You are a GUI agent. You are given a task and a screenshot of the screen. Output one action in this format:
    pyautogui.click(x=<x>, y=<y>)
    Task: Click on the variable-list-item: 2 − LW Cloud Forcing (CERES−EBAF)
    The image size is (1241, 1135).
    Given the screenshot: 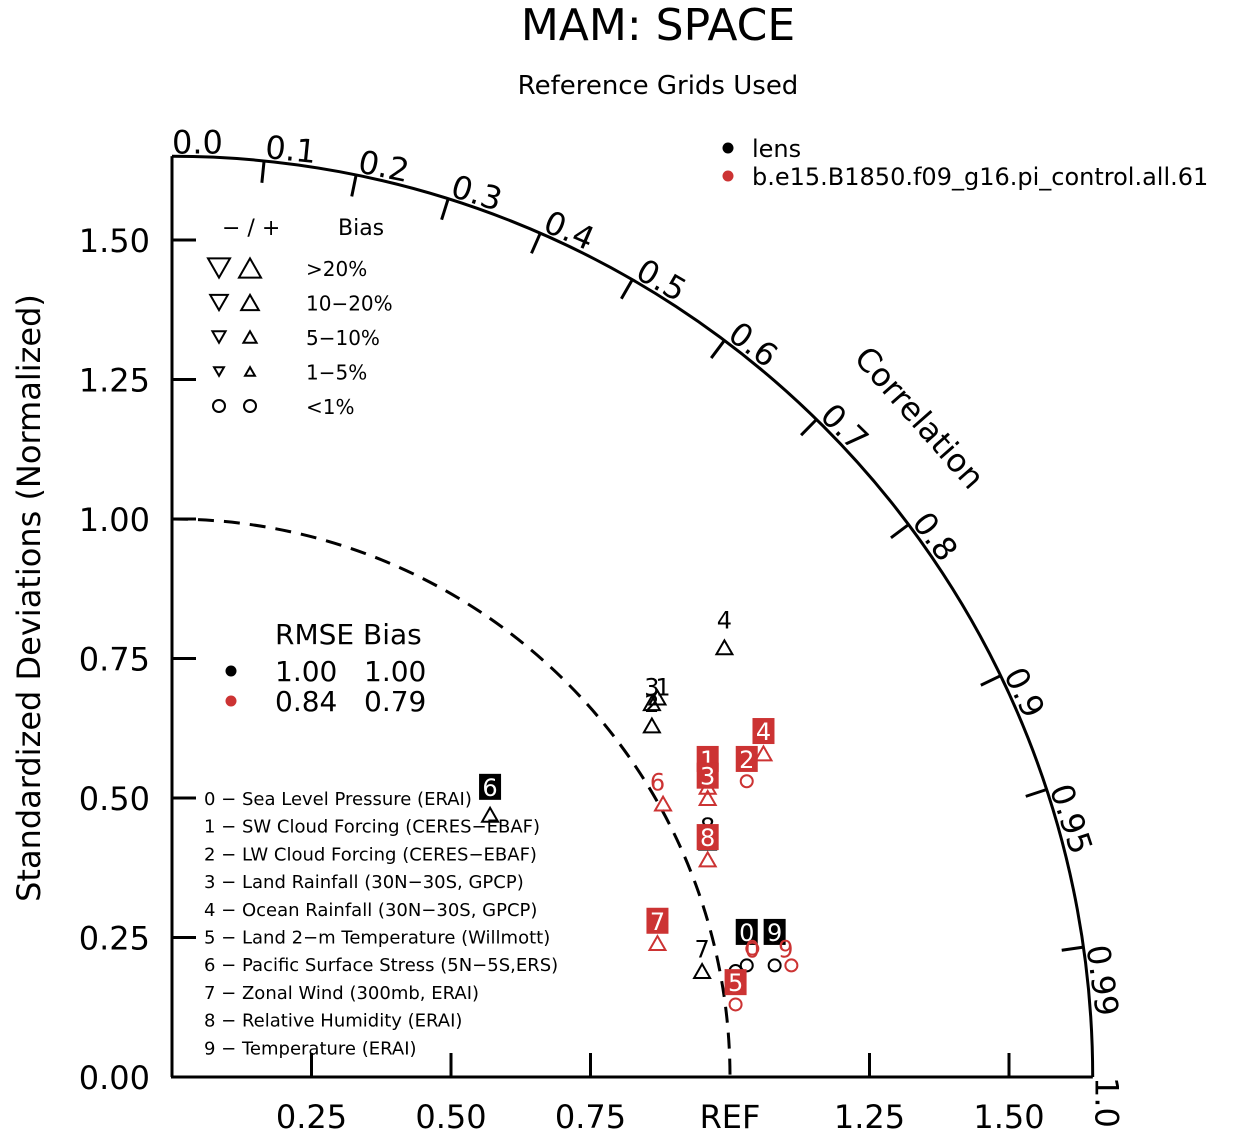 What is the action you would take?
    pyautogui.click(x=370, y=854)
    